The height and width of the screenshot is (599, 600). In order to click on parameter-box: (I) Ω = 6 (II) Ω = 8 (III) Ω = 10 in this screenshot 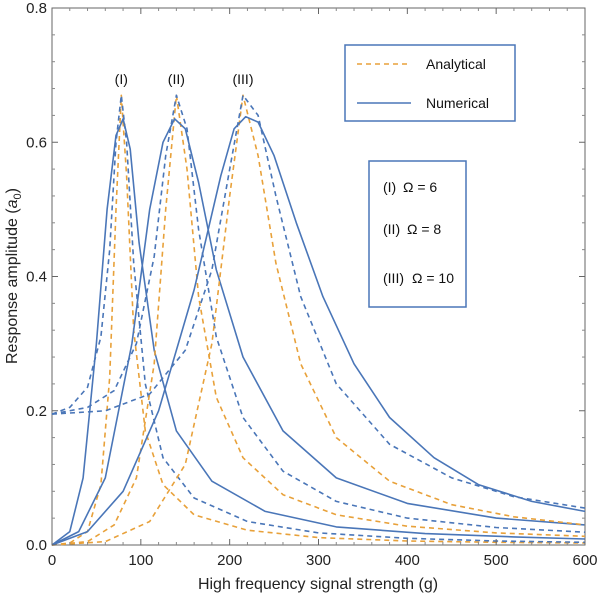, I will do `click(417, 234)`.